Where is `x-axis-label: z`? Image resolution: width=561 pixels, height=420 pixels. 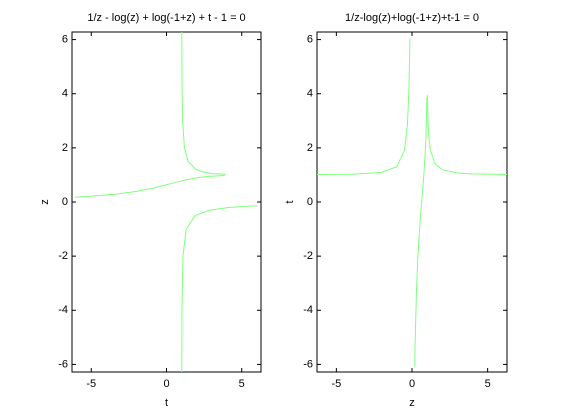 x-axis-label: z is located at coordinates (412, 403).